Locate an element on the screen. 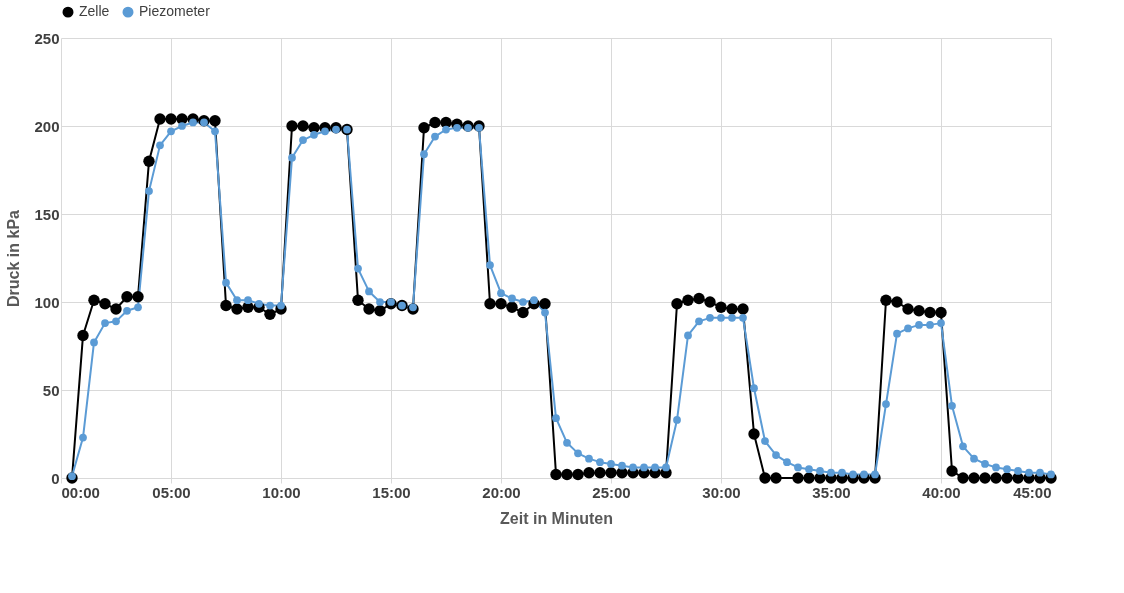 This screenshot has height=593, width=1124. x-tick-label: 05:00 is located at coordinates (171, 492).